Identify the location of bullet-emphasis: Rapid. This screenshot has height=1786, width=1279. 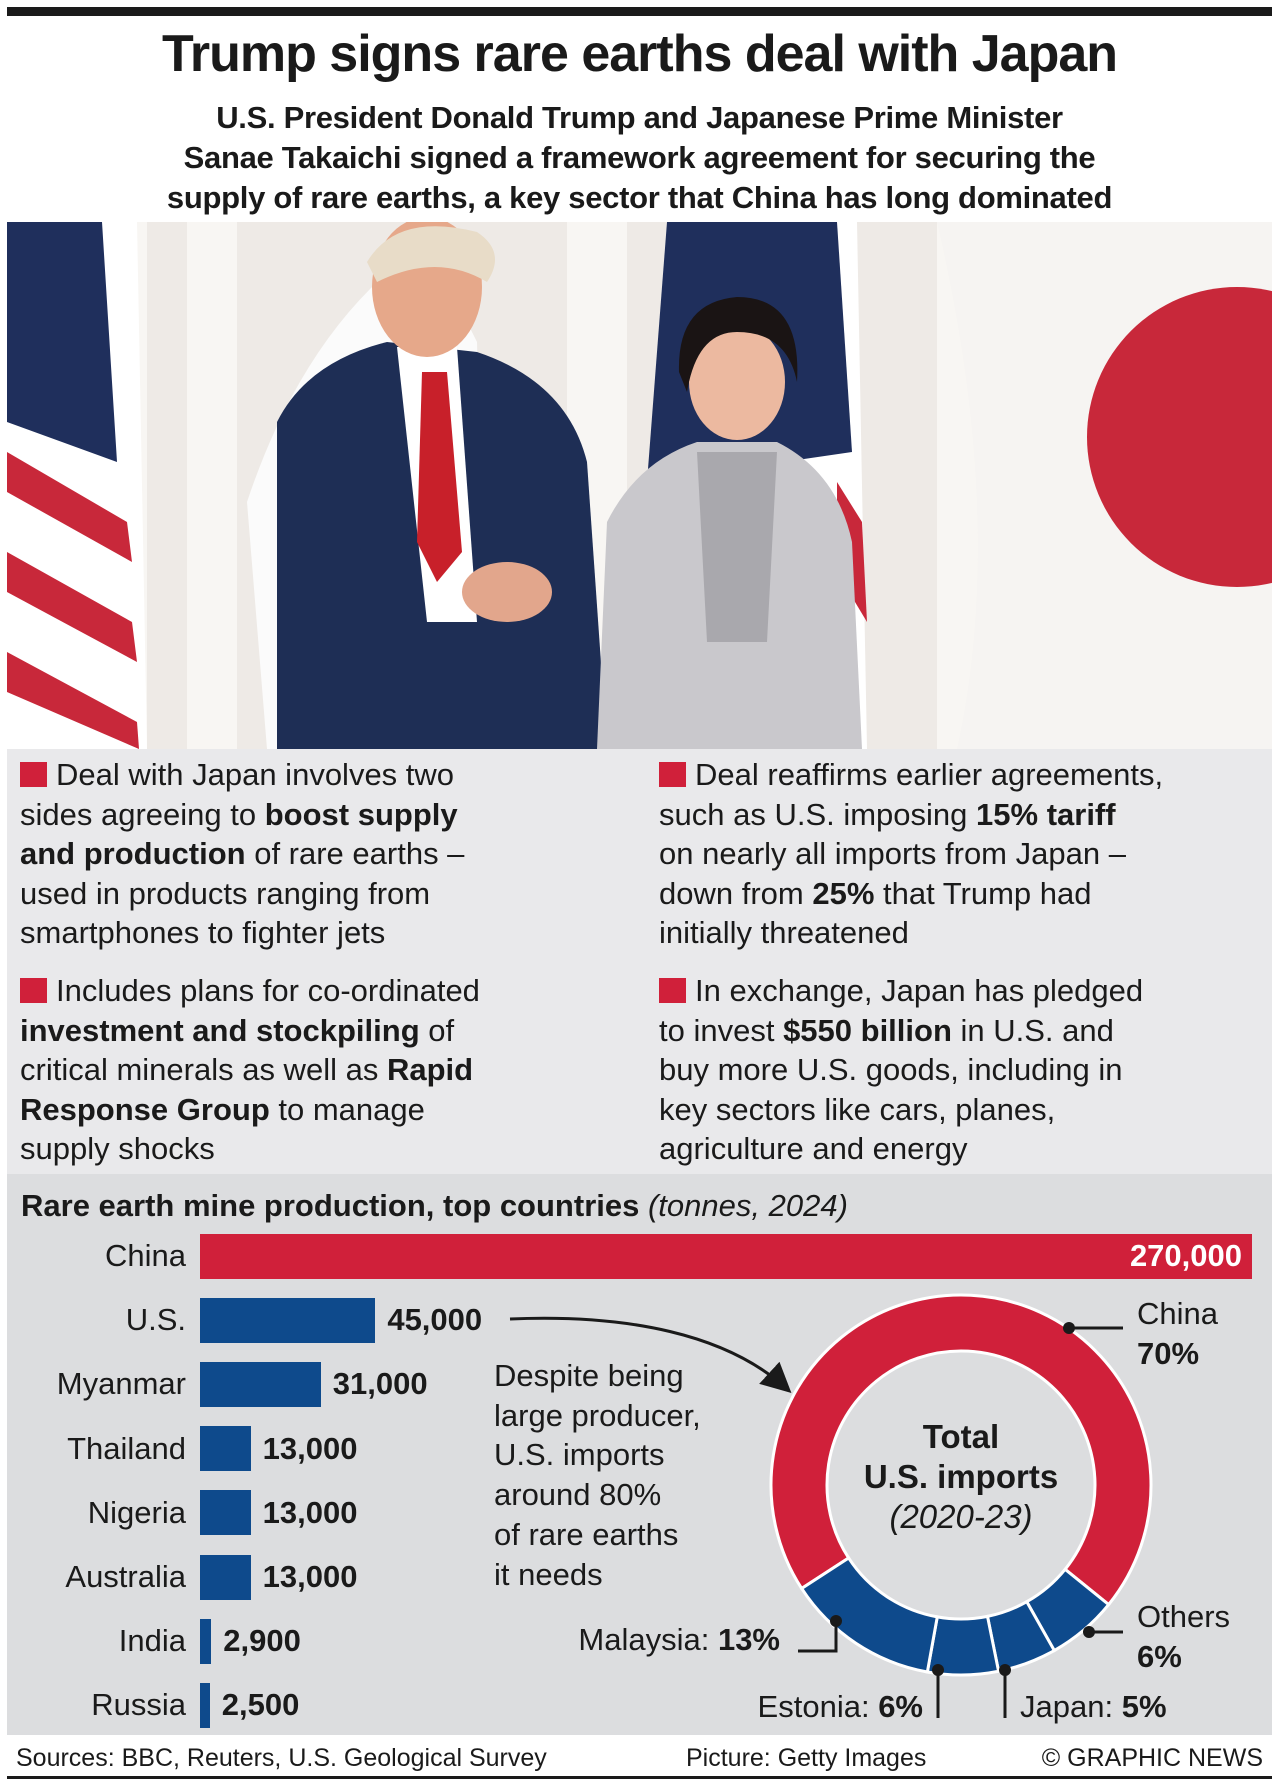
(430, 1069).